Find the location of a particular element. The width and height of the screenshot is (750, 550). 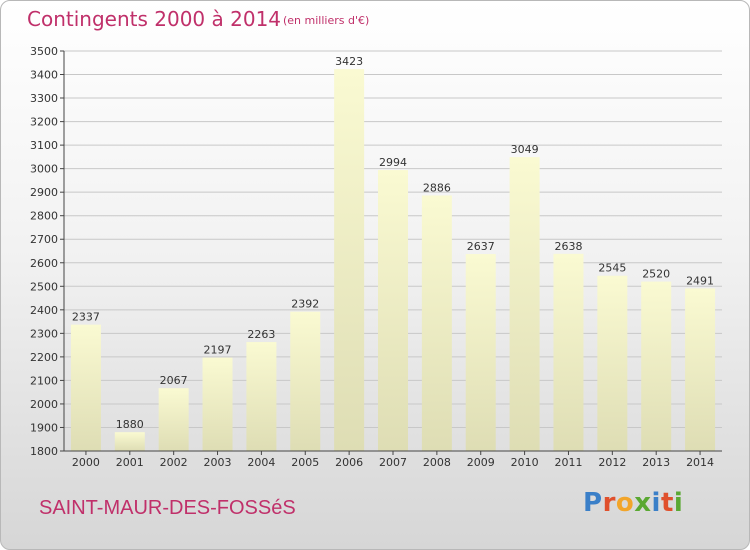

logo-letter: x is located at coordinates (643, 503).